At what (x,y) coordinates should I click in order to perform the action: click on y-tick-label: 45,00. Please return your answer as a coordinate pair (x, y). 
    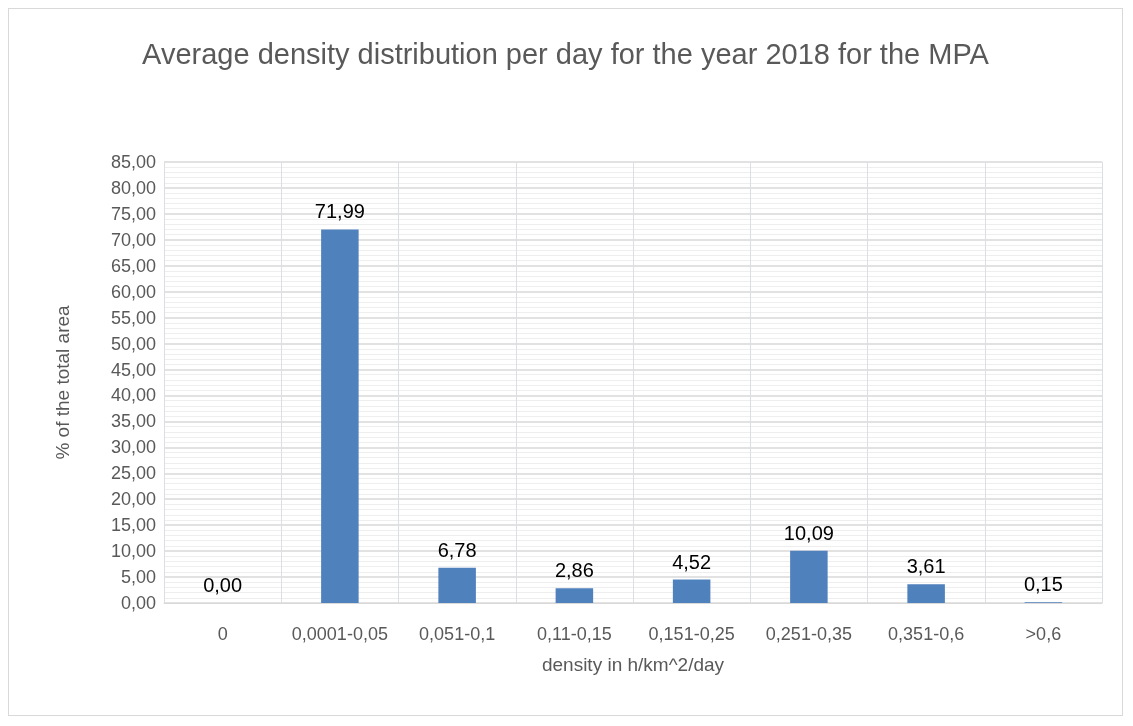
    Looking at the image, I should click on (133, 369).